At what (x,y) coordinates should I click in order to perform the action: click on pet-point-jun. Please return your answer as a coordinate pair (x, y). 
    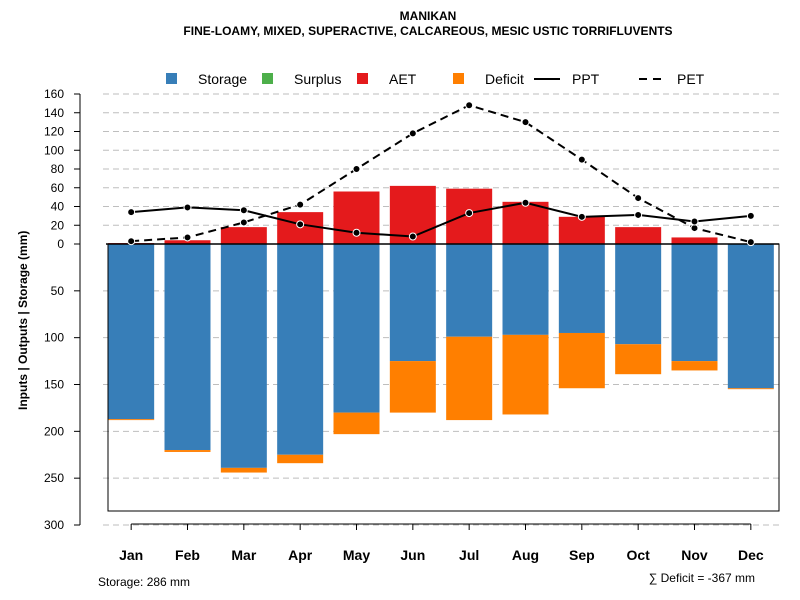
    Looking at the image, I should click on (412, 133).